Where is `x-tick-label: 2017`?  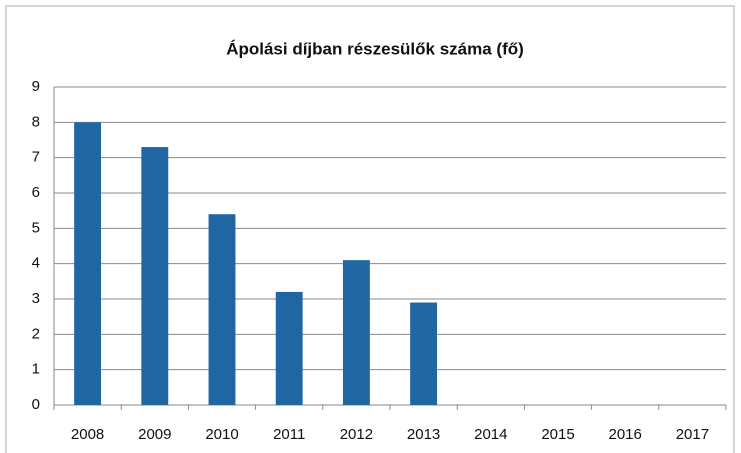
x-tick-label: 2017 is located at coordinates (692, 434).